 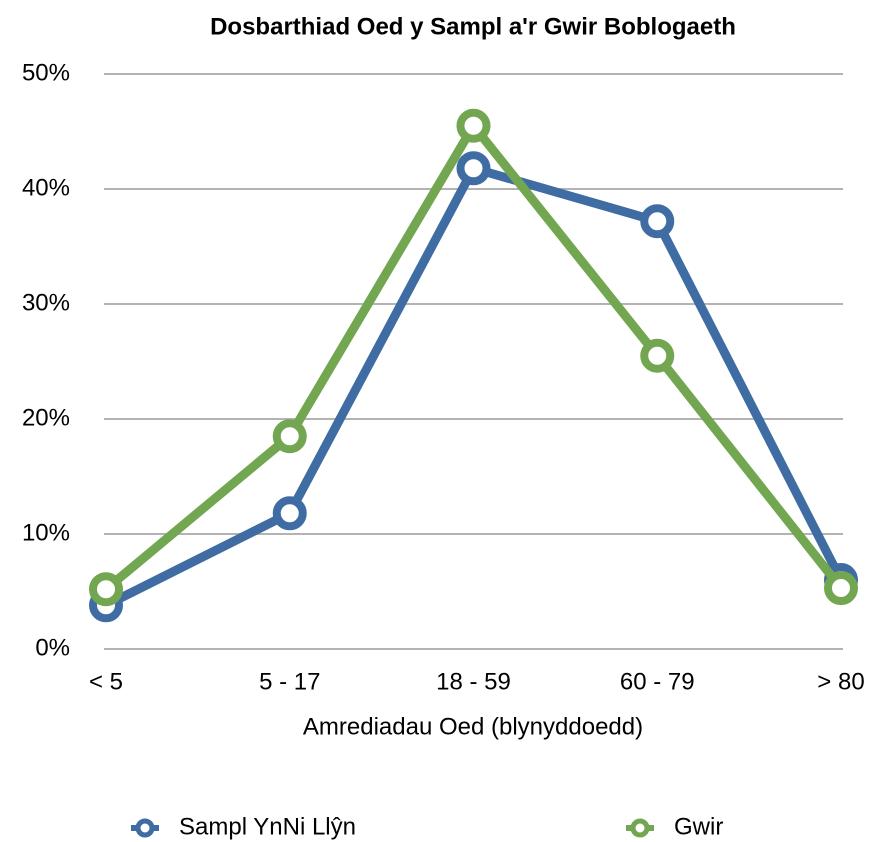 What do you see at coordinates (267, 826) in the screenshot?
I see `legend-label: Sampl YnNi Llŷn` at bounding box center [267, 826].